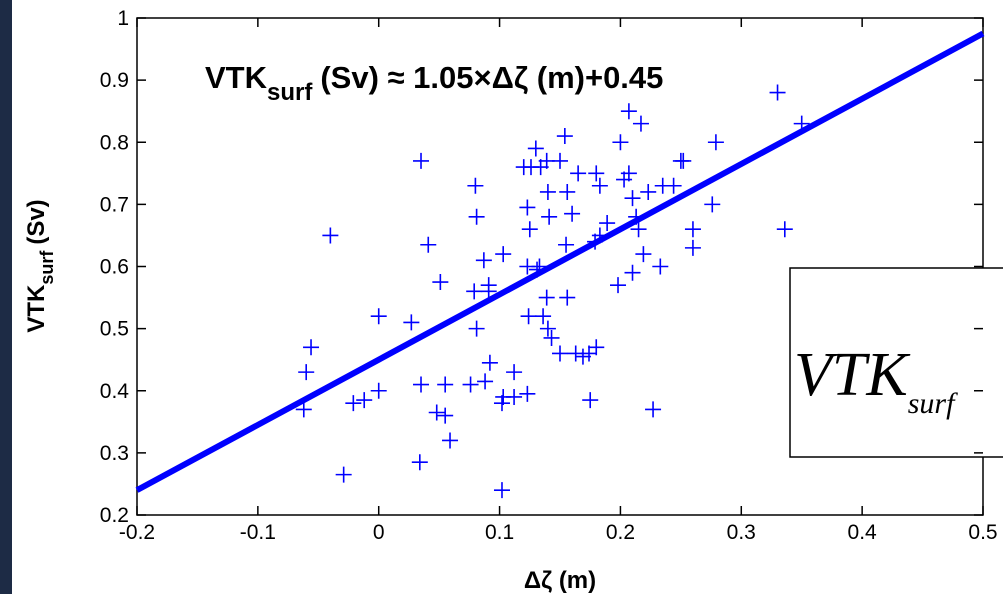 This screenshot has width=1003, height=594. Describe the element at coordinates (560, 580) in the screenshot. I see `x-axis-label: Δζ (m)` at that location.